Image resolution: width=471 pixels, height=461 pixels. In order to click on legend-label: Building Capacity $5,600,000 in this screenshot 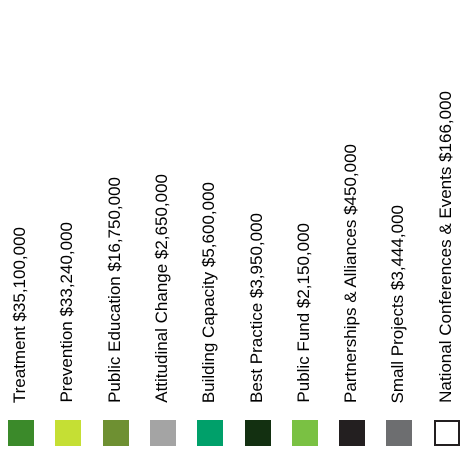, I will do `click(209, 292)`.